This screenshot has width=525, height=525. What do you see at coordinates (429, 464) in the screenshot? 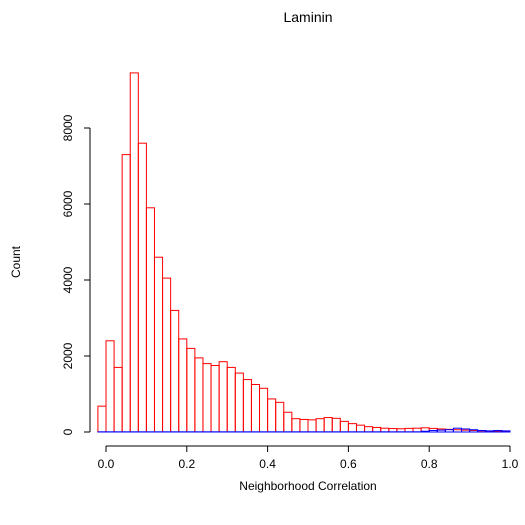
I see `x-tick-label: 0.8` at bounding box center [429, 464].